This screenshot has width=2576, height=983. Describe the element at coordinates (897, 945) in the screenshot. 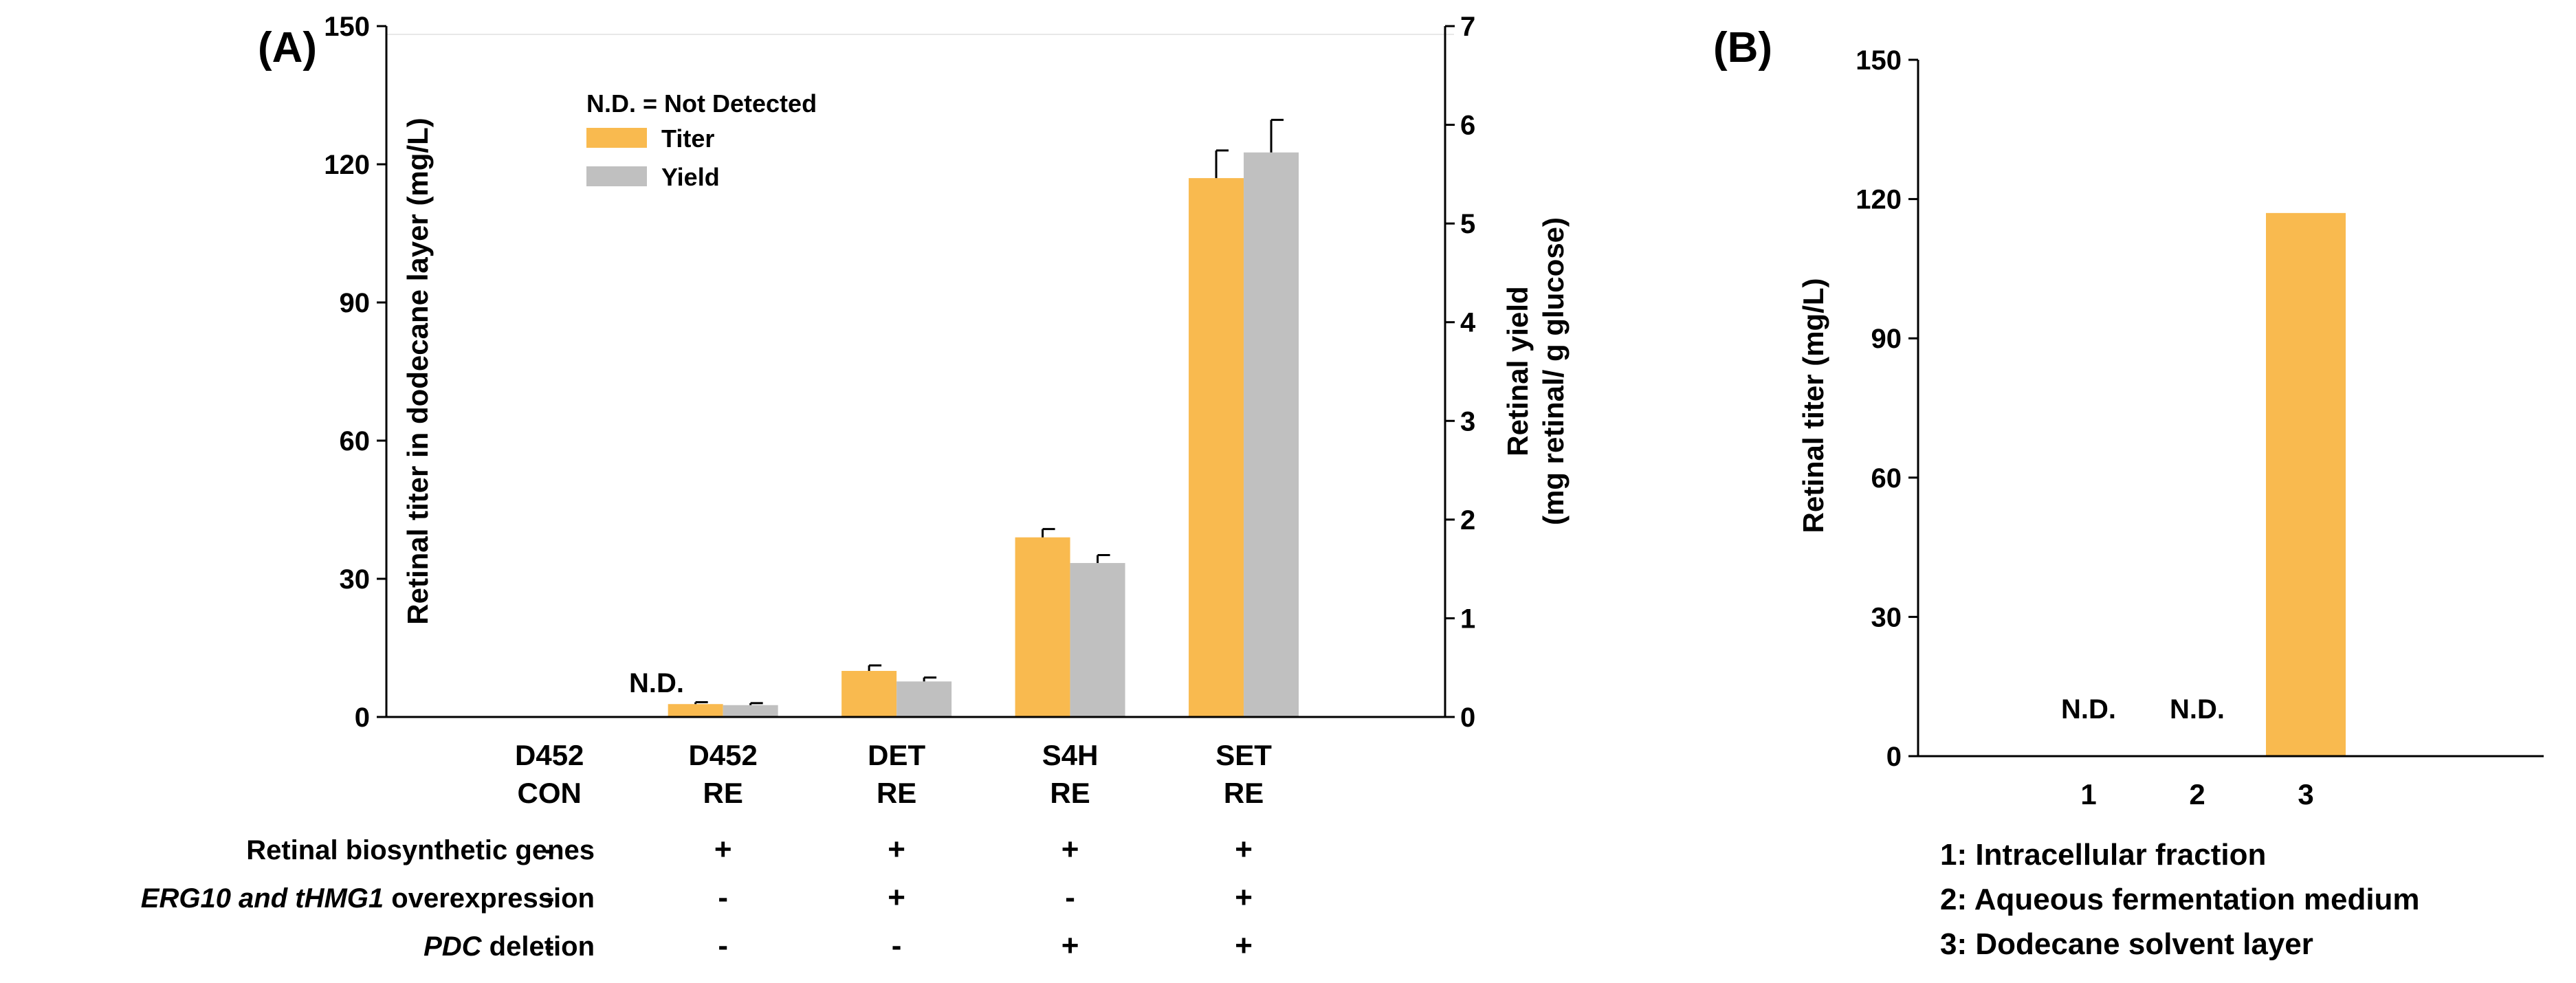

I see `table-mark-r2-c2: -` at that location.